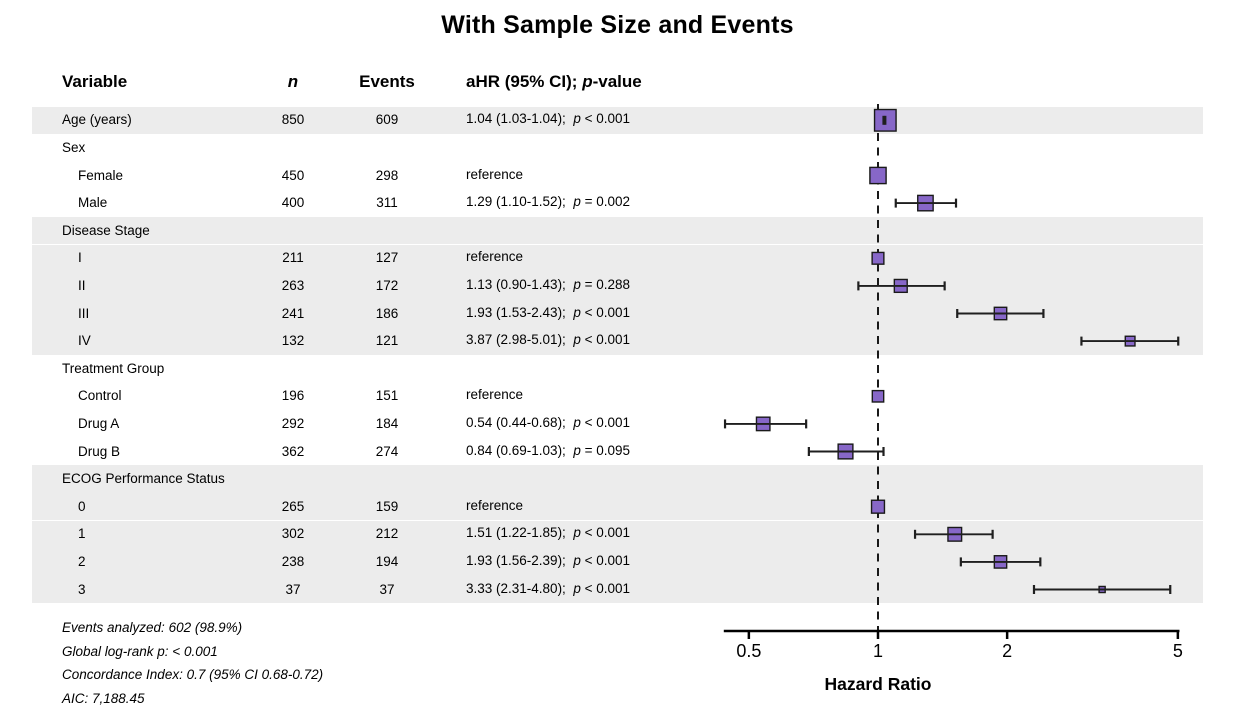  I want to click on row-estimate-text: 0.84 (0.69-1.03); p = 0.095, so click(548, 450).